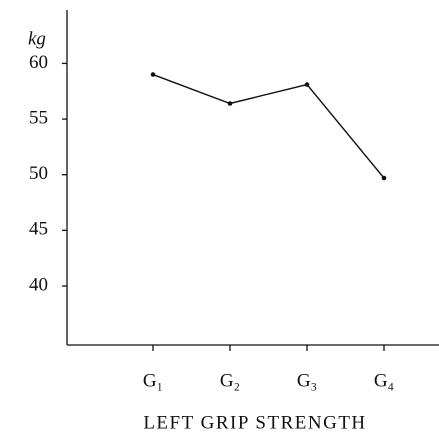 This screenshot has width=439, height=446. I want to click on y-tick-label: 40, so click(38, 284).